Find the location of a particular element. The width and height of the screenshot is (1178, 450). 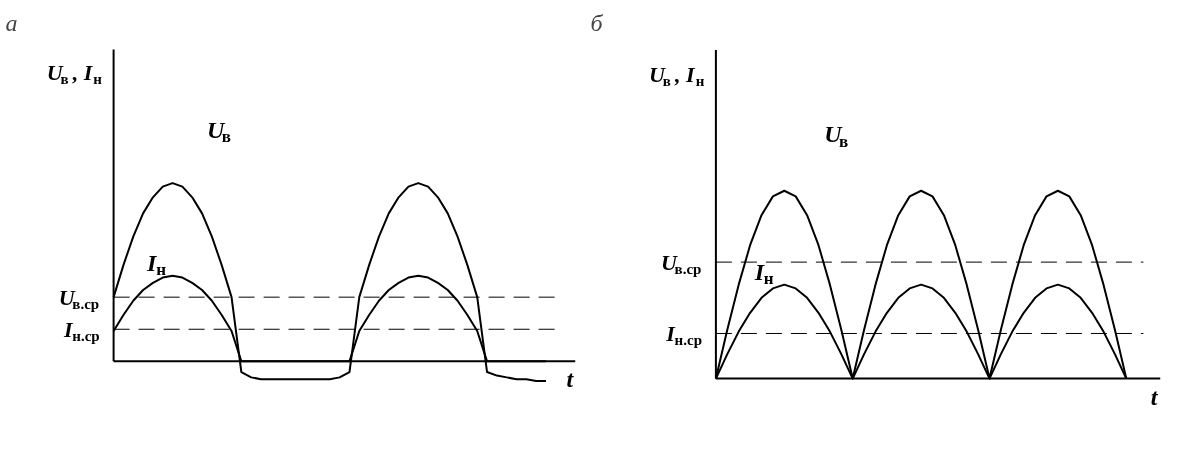

chart-title: б is located at coordinates (597, 22).